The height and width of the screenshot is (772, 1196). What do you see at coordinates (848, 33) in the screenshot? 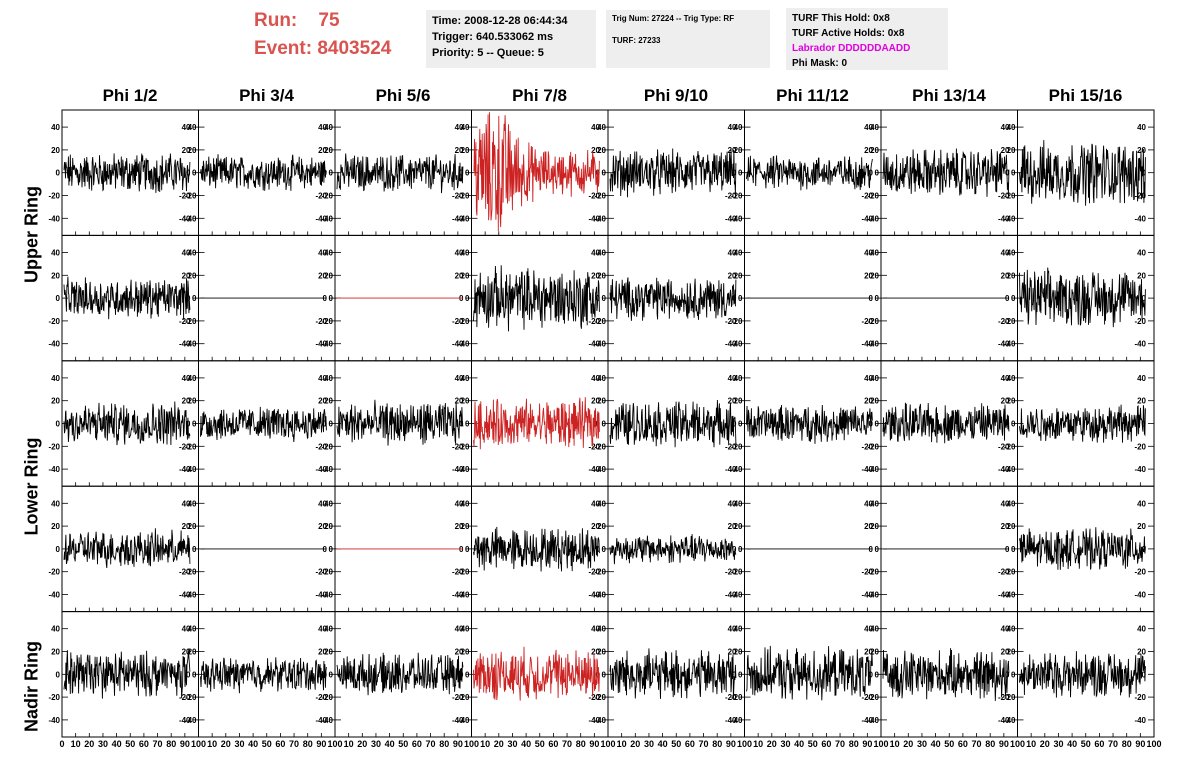
I see `turf-active-holds-text: TURF Active Holds: 0x8` at bounding box center [848, 33].